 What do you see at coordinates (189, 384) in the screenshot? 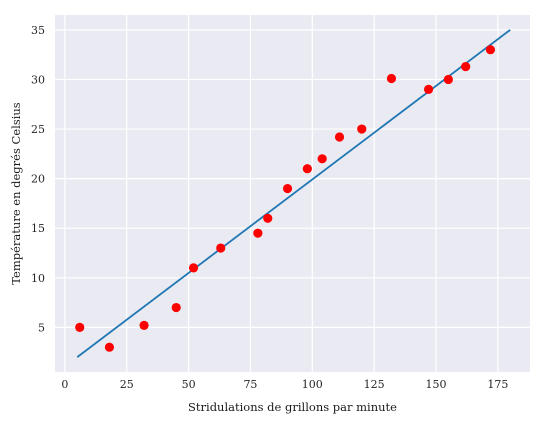
I see `x-tick-label: 50` at bounding box center [189, 384].